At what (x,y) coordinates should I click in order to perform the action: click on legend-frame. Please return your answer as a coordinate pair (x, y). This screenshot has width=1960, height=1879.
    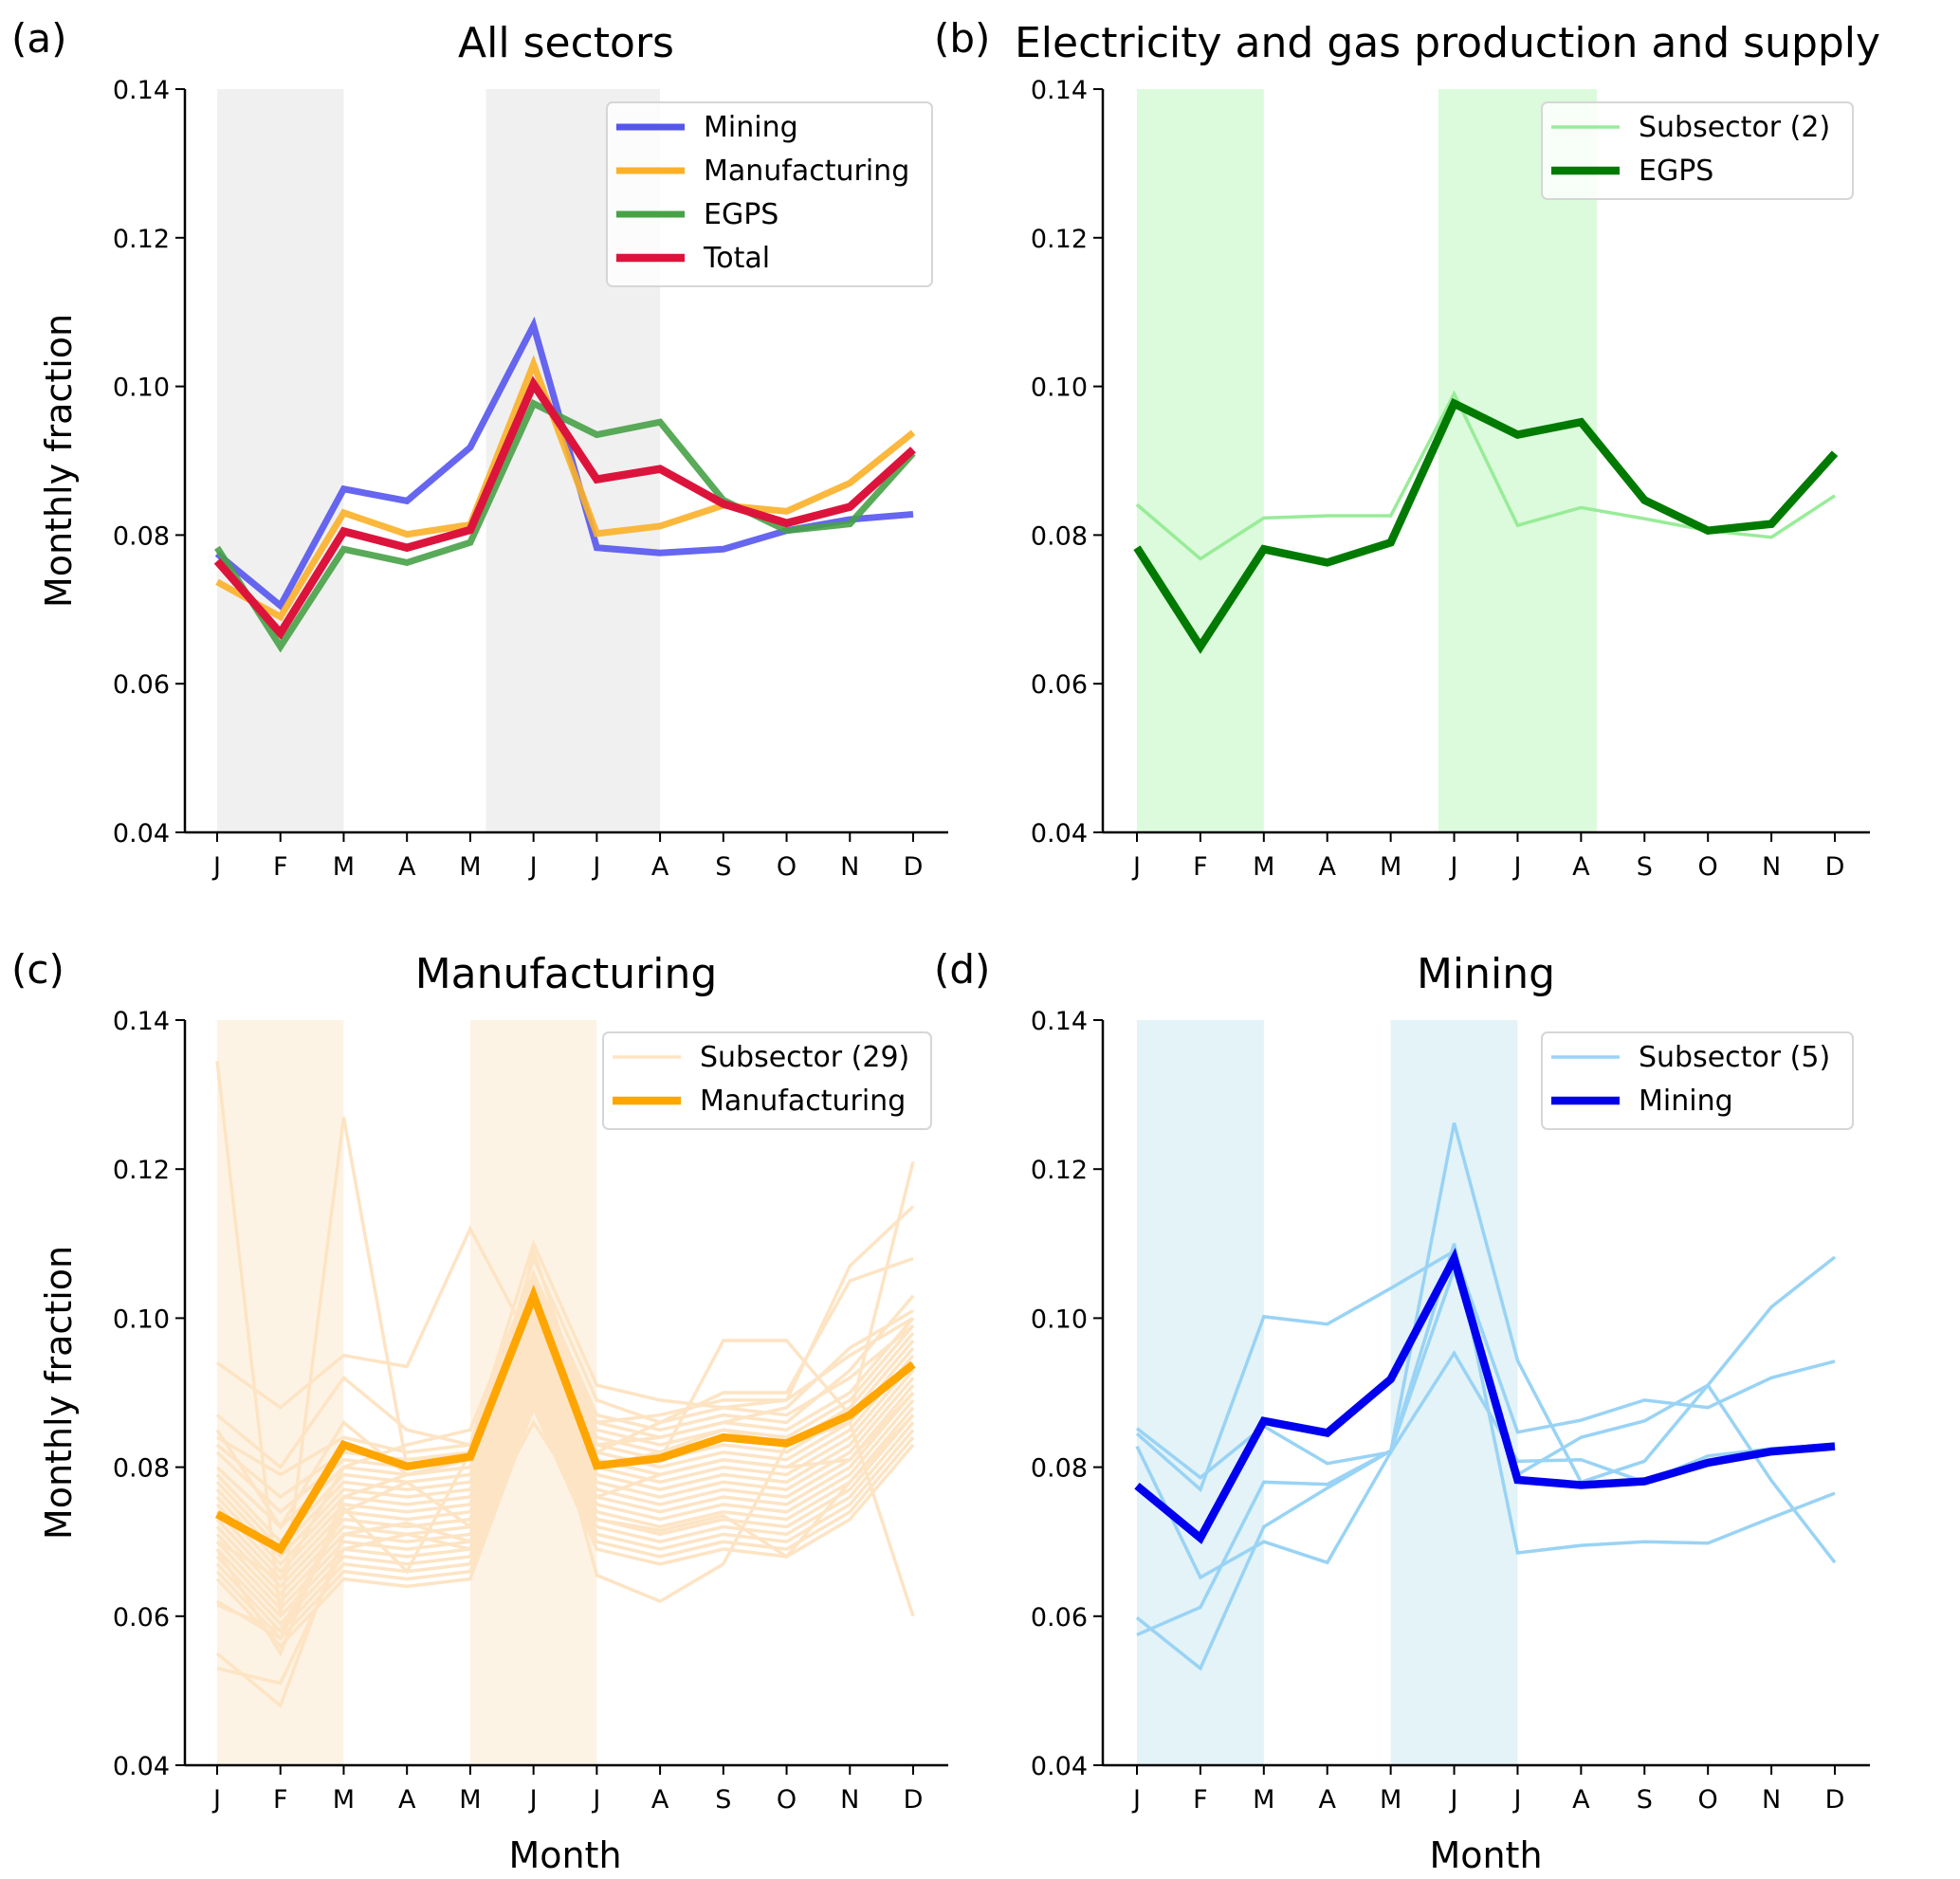
    Looking at the image, I should click on (769, 194).